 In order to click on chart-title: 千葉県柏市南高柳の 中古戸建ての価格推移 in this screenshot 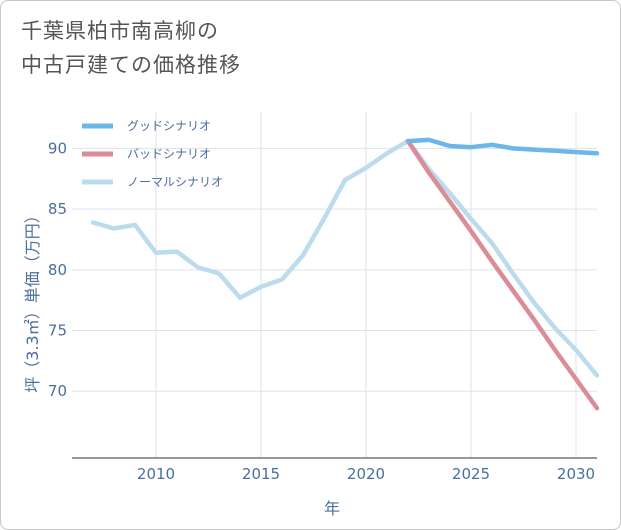, I will do `click(131, 48)`.